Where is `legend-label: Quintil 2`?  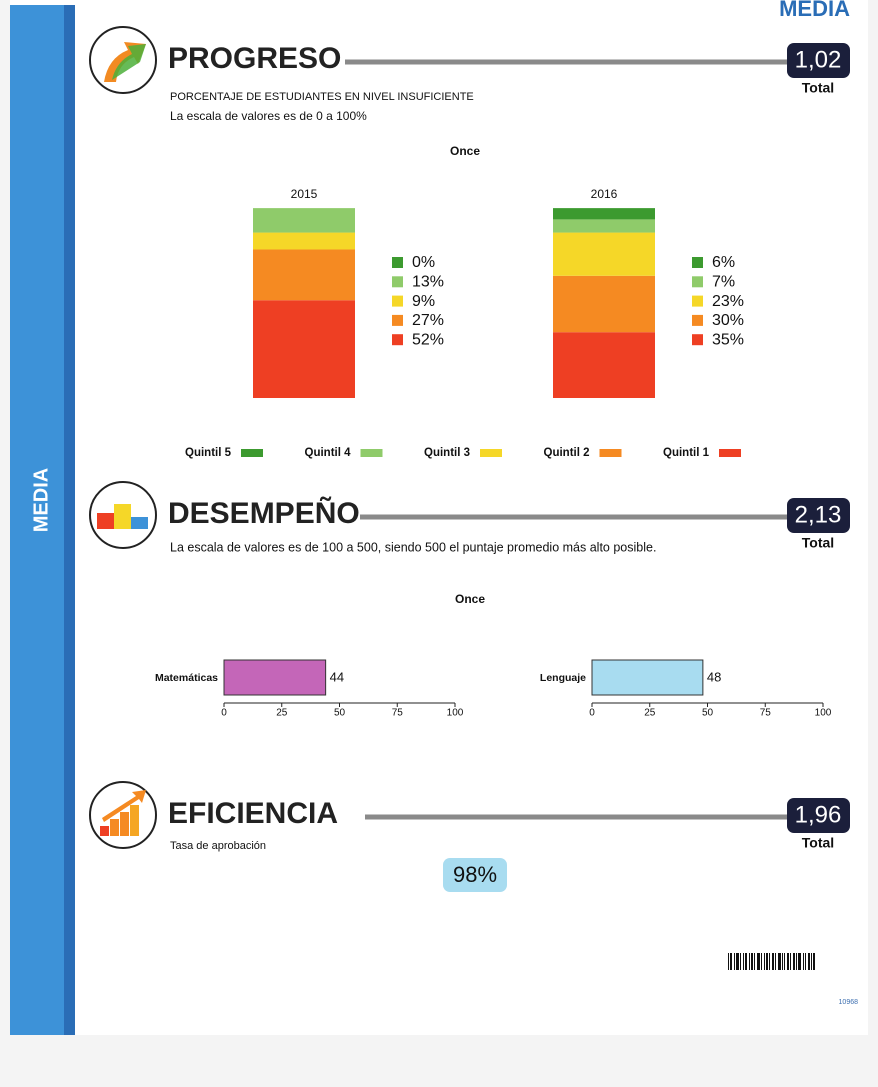 legend-label: Quintil 2 is located at coordinates (567, 453).